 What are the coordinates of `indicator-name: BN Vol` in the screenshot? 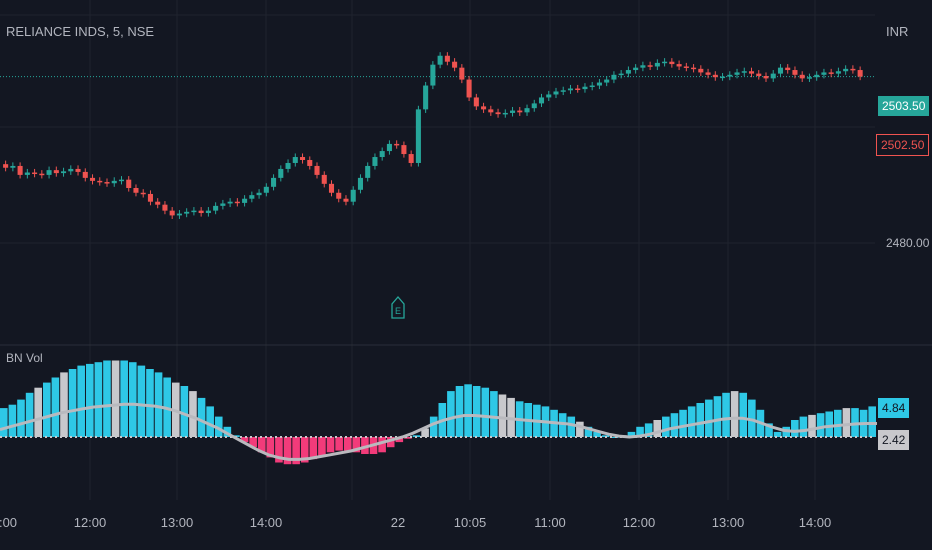 It's located at (24, 358).